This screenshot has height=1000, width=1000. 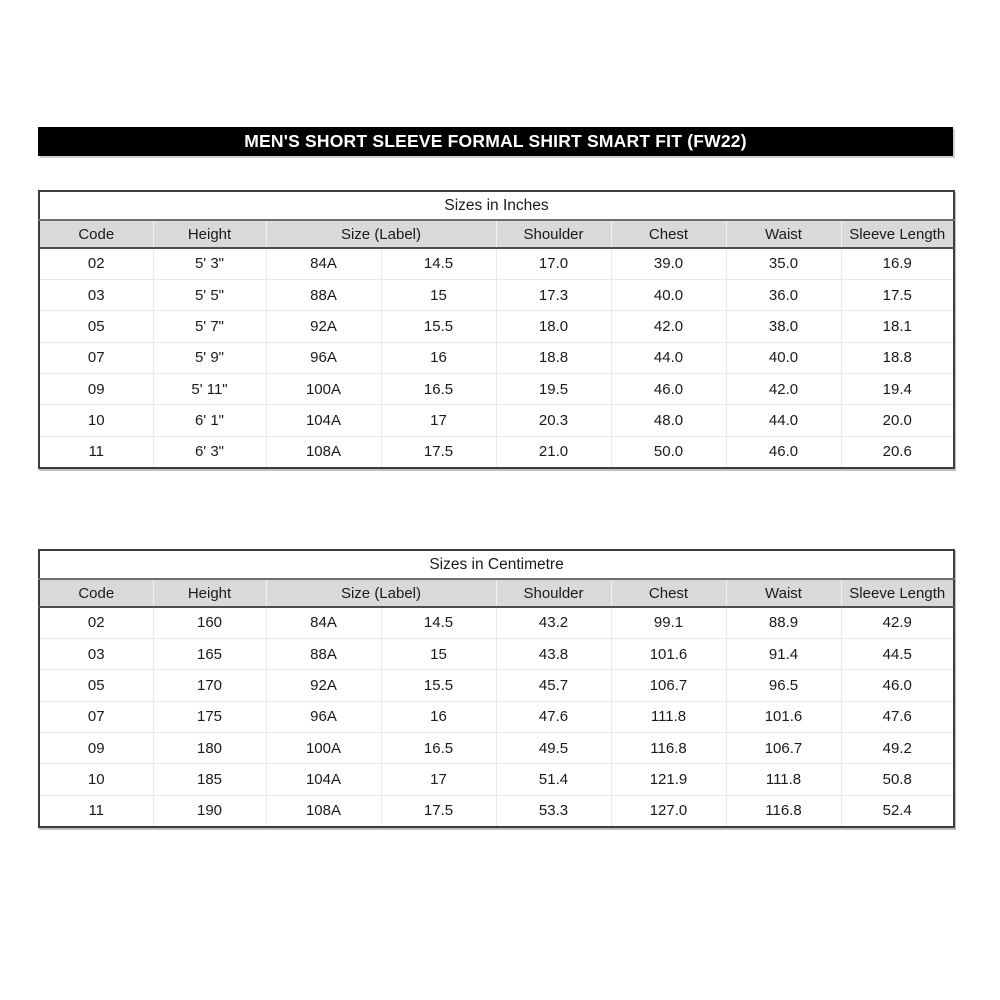 I want to click on table-cell: 18.1, so click(x=897, y=326).